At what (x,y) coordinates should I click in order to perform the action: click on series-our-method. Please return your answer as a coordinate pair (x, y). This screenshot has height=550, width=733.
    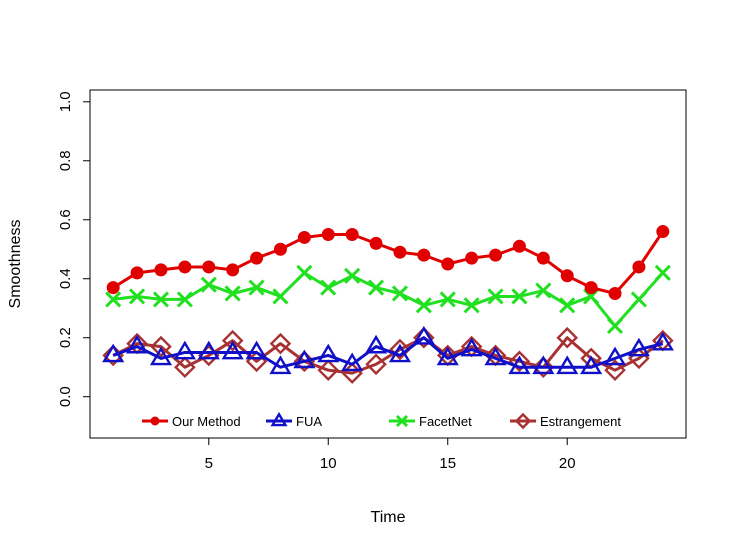
    Looking at the image, I should click on (388, 262).